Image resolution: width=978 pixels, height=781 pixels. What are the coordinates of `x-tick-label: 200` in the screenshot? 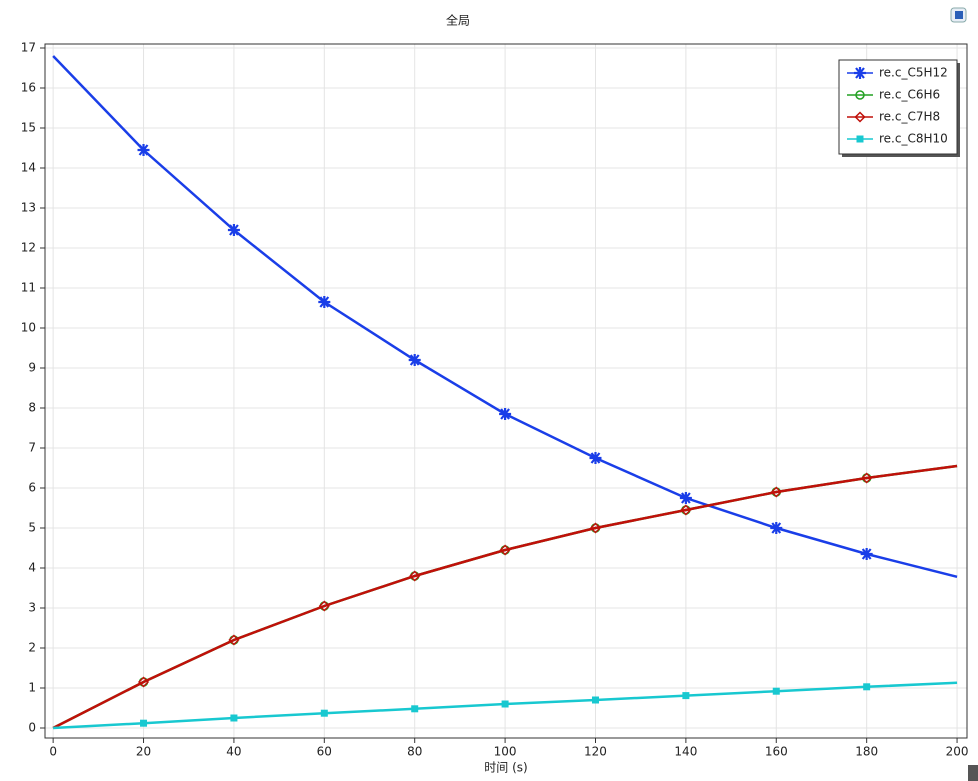 It's located at (957, 752).